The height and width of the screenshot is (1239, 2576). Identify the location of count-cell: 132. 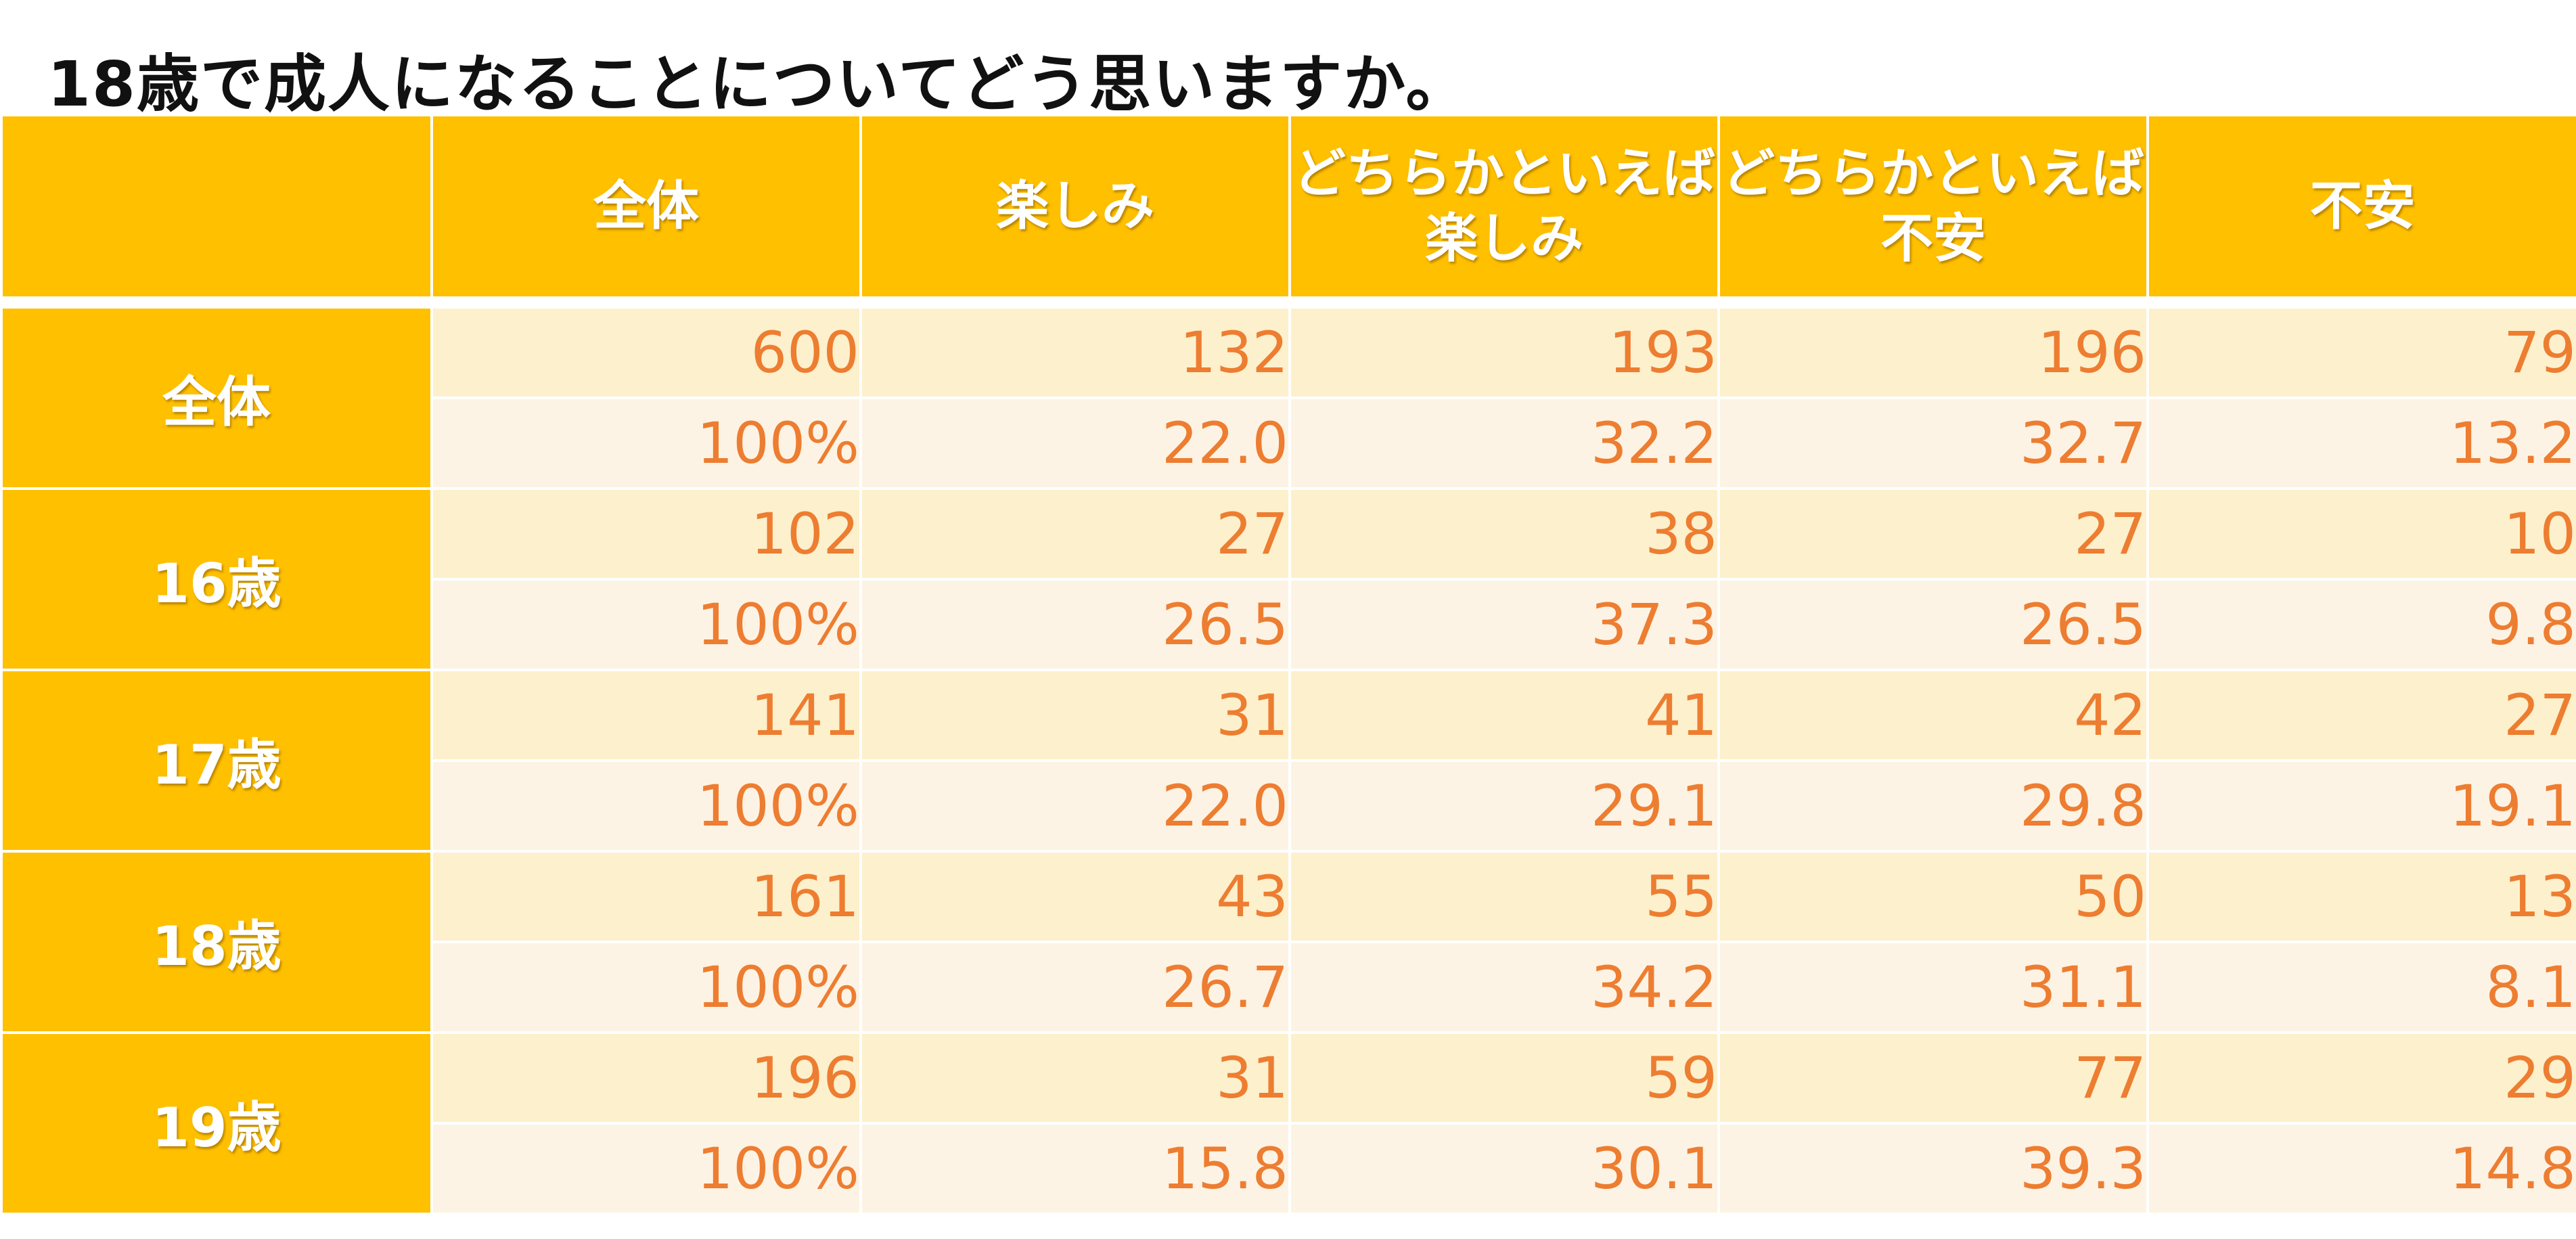
(1075, 353).